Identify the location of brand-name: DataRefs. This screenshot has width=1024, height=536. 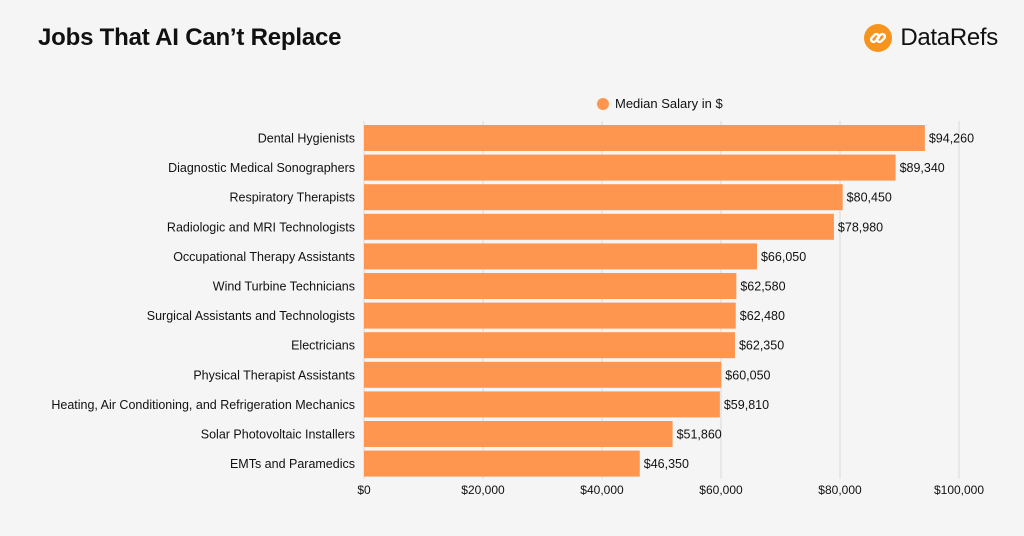
(949, 37).